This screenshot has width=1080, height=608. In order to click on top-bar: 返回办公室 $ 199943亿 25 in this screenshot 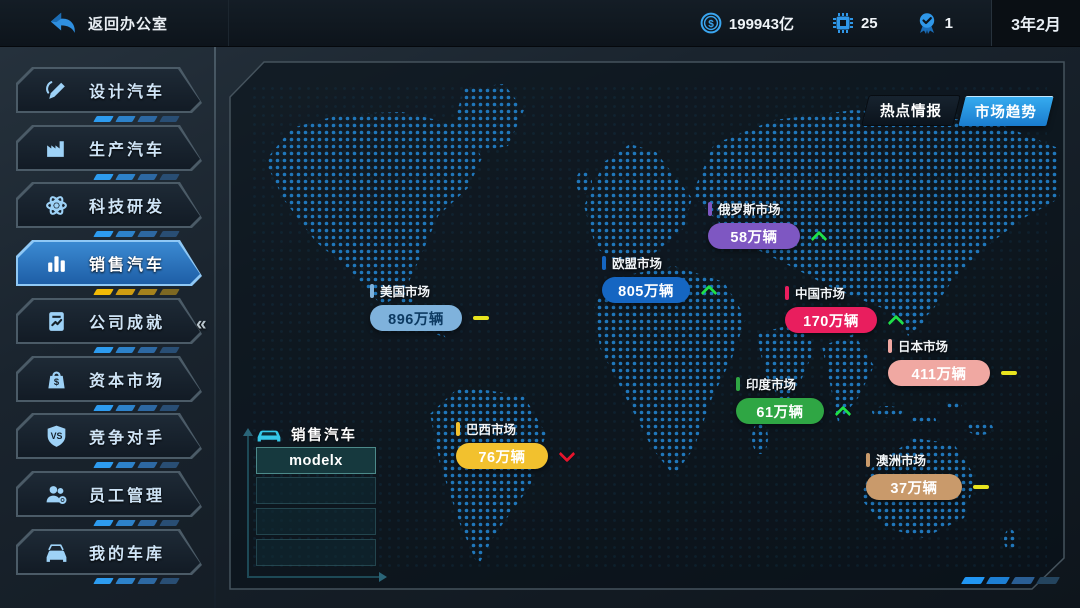, I will do `click(540, 23)`.